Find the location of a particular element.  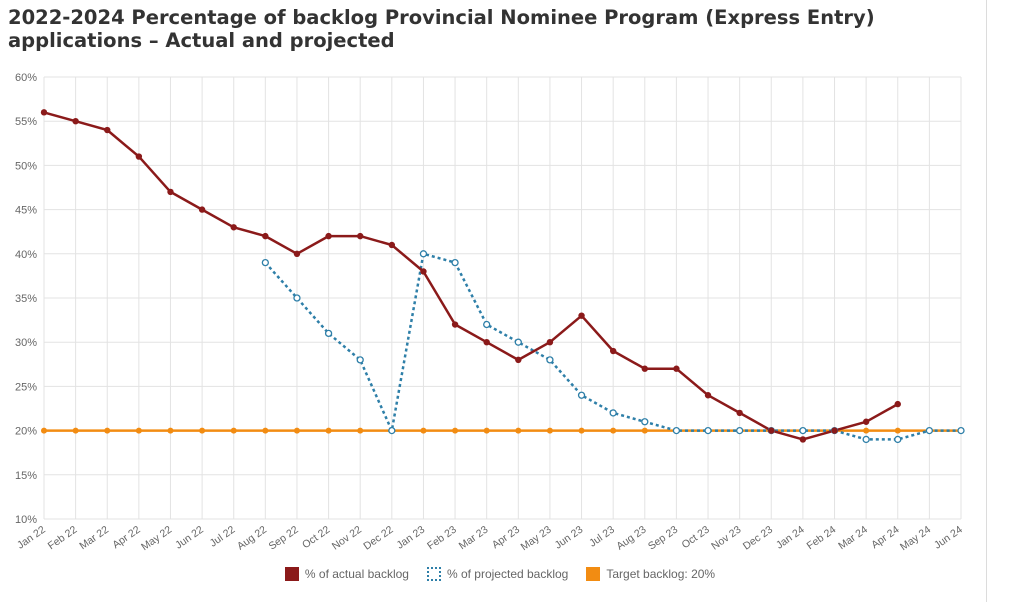

x-tick-label: Apr 22 is located at coordinates (126, 538).